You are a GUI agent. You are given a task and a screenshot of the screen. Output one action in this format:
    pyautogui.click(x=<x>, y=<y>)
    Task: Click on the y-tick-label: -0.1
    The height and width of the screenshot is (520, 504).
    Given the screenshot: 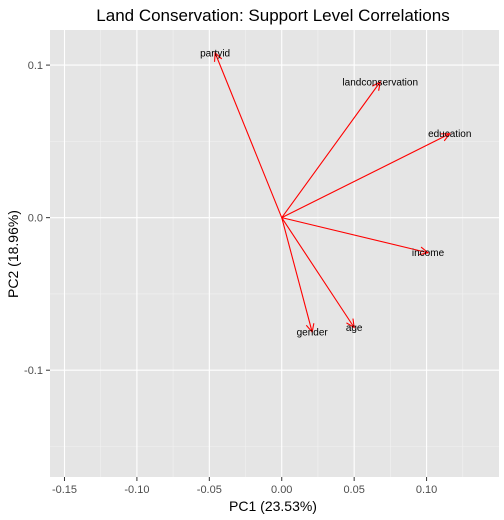 What is the action you would take?
    pyautogui.click(x=33, y=371)
    